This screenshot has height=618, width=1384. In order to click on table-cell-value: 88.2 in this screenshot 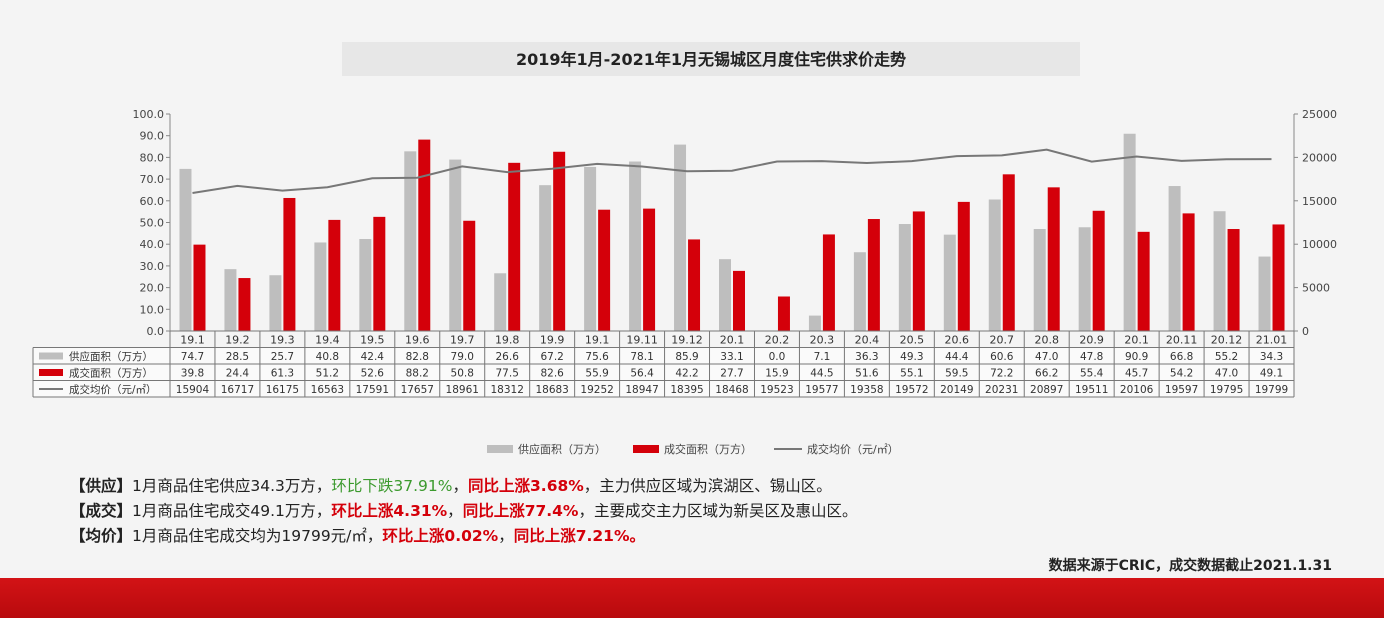, I will do `click(417, 374)`.